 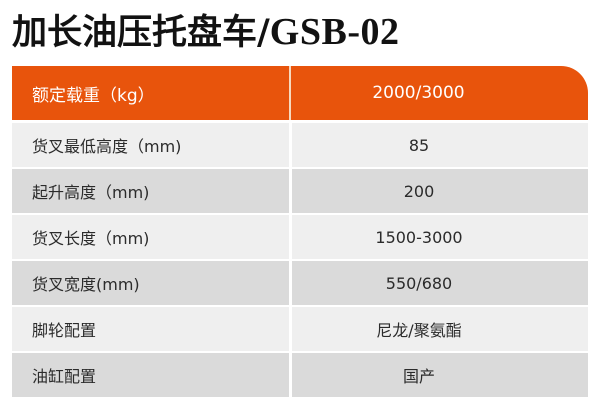 What do you see at coordinates (141, 33) in the screenshot?
I see `page-title-chinese: 加长油压托盘车/` at bounding box center [141, 33].